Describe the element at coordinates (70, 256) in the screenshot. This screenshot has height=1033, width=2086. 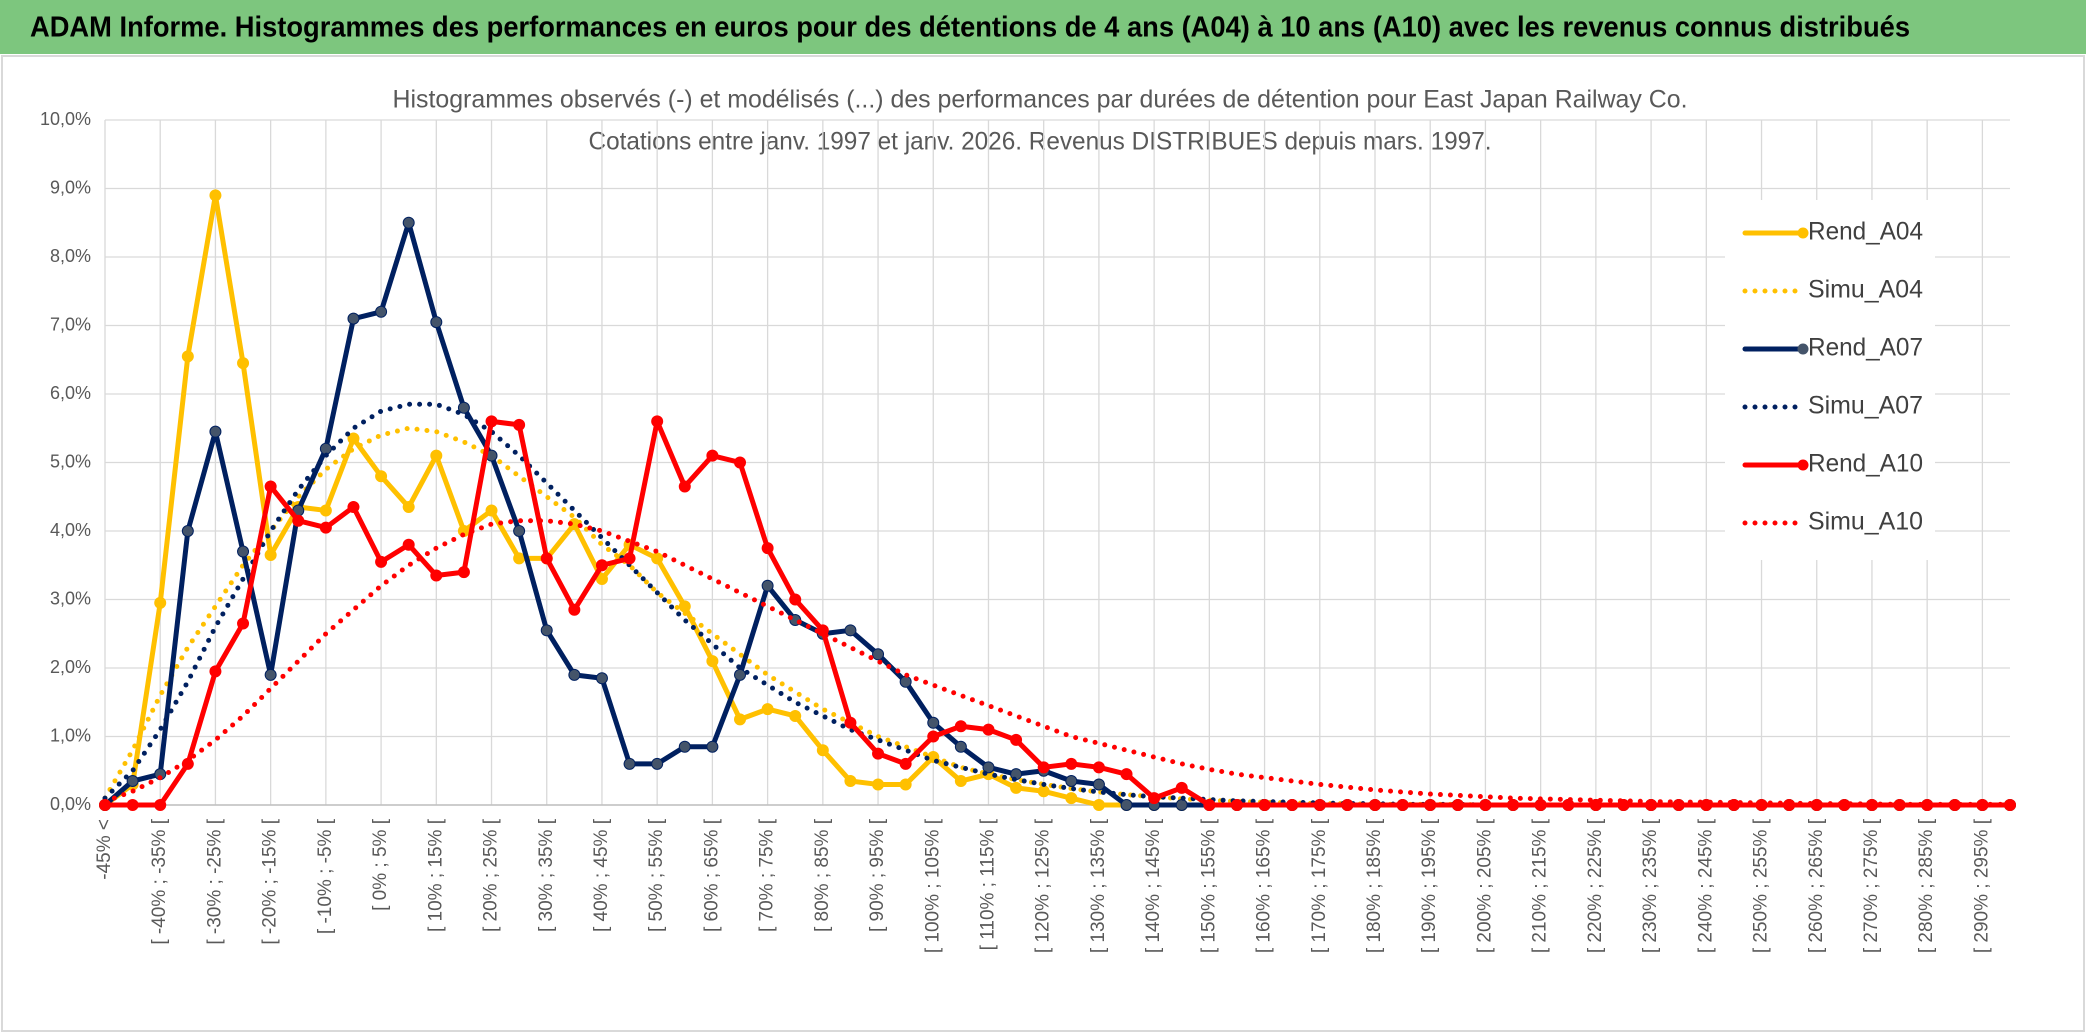
I see `y-tick-label: 8,0%` at that location.